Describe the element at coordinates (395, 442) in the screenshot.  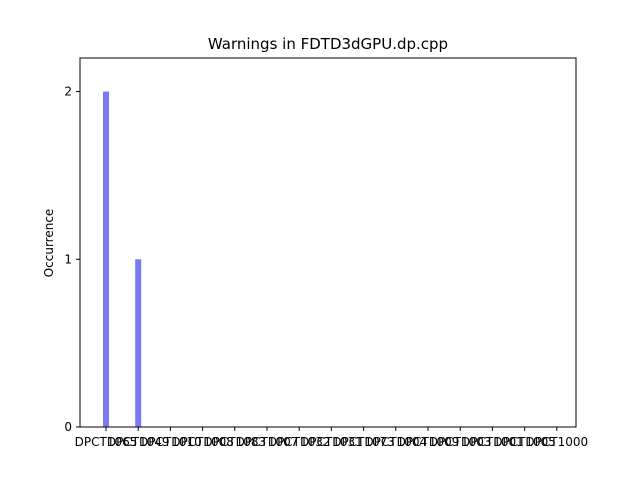
I see `x-tick-label: DPCT1004` at that location.